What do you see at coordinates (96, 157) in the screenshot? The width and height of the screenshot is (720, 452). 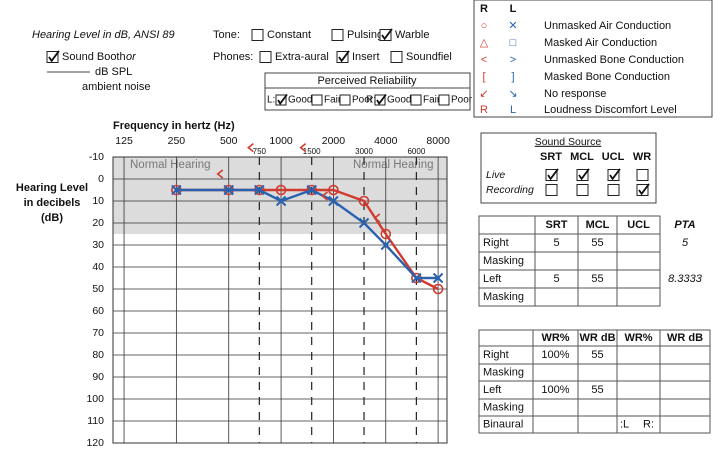 I see `y-tick-label: -10` at bounding box center [96, 157].